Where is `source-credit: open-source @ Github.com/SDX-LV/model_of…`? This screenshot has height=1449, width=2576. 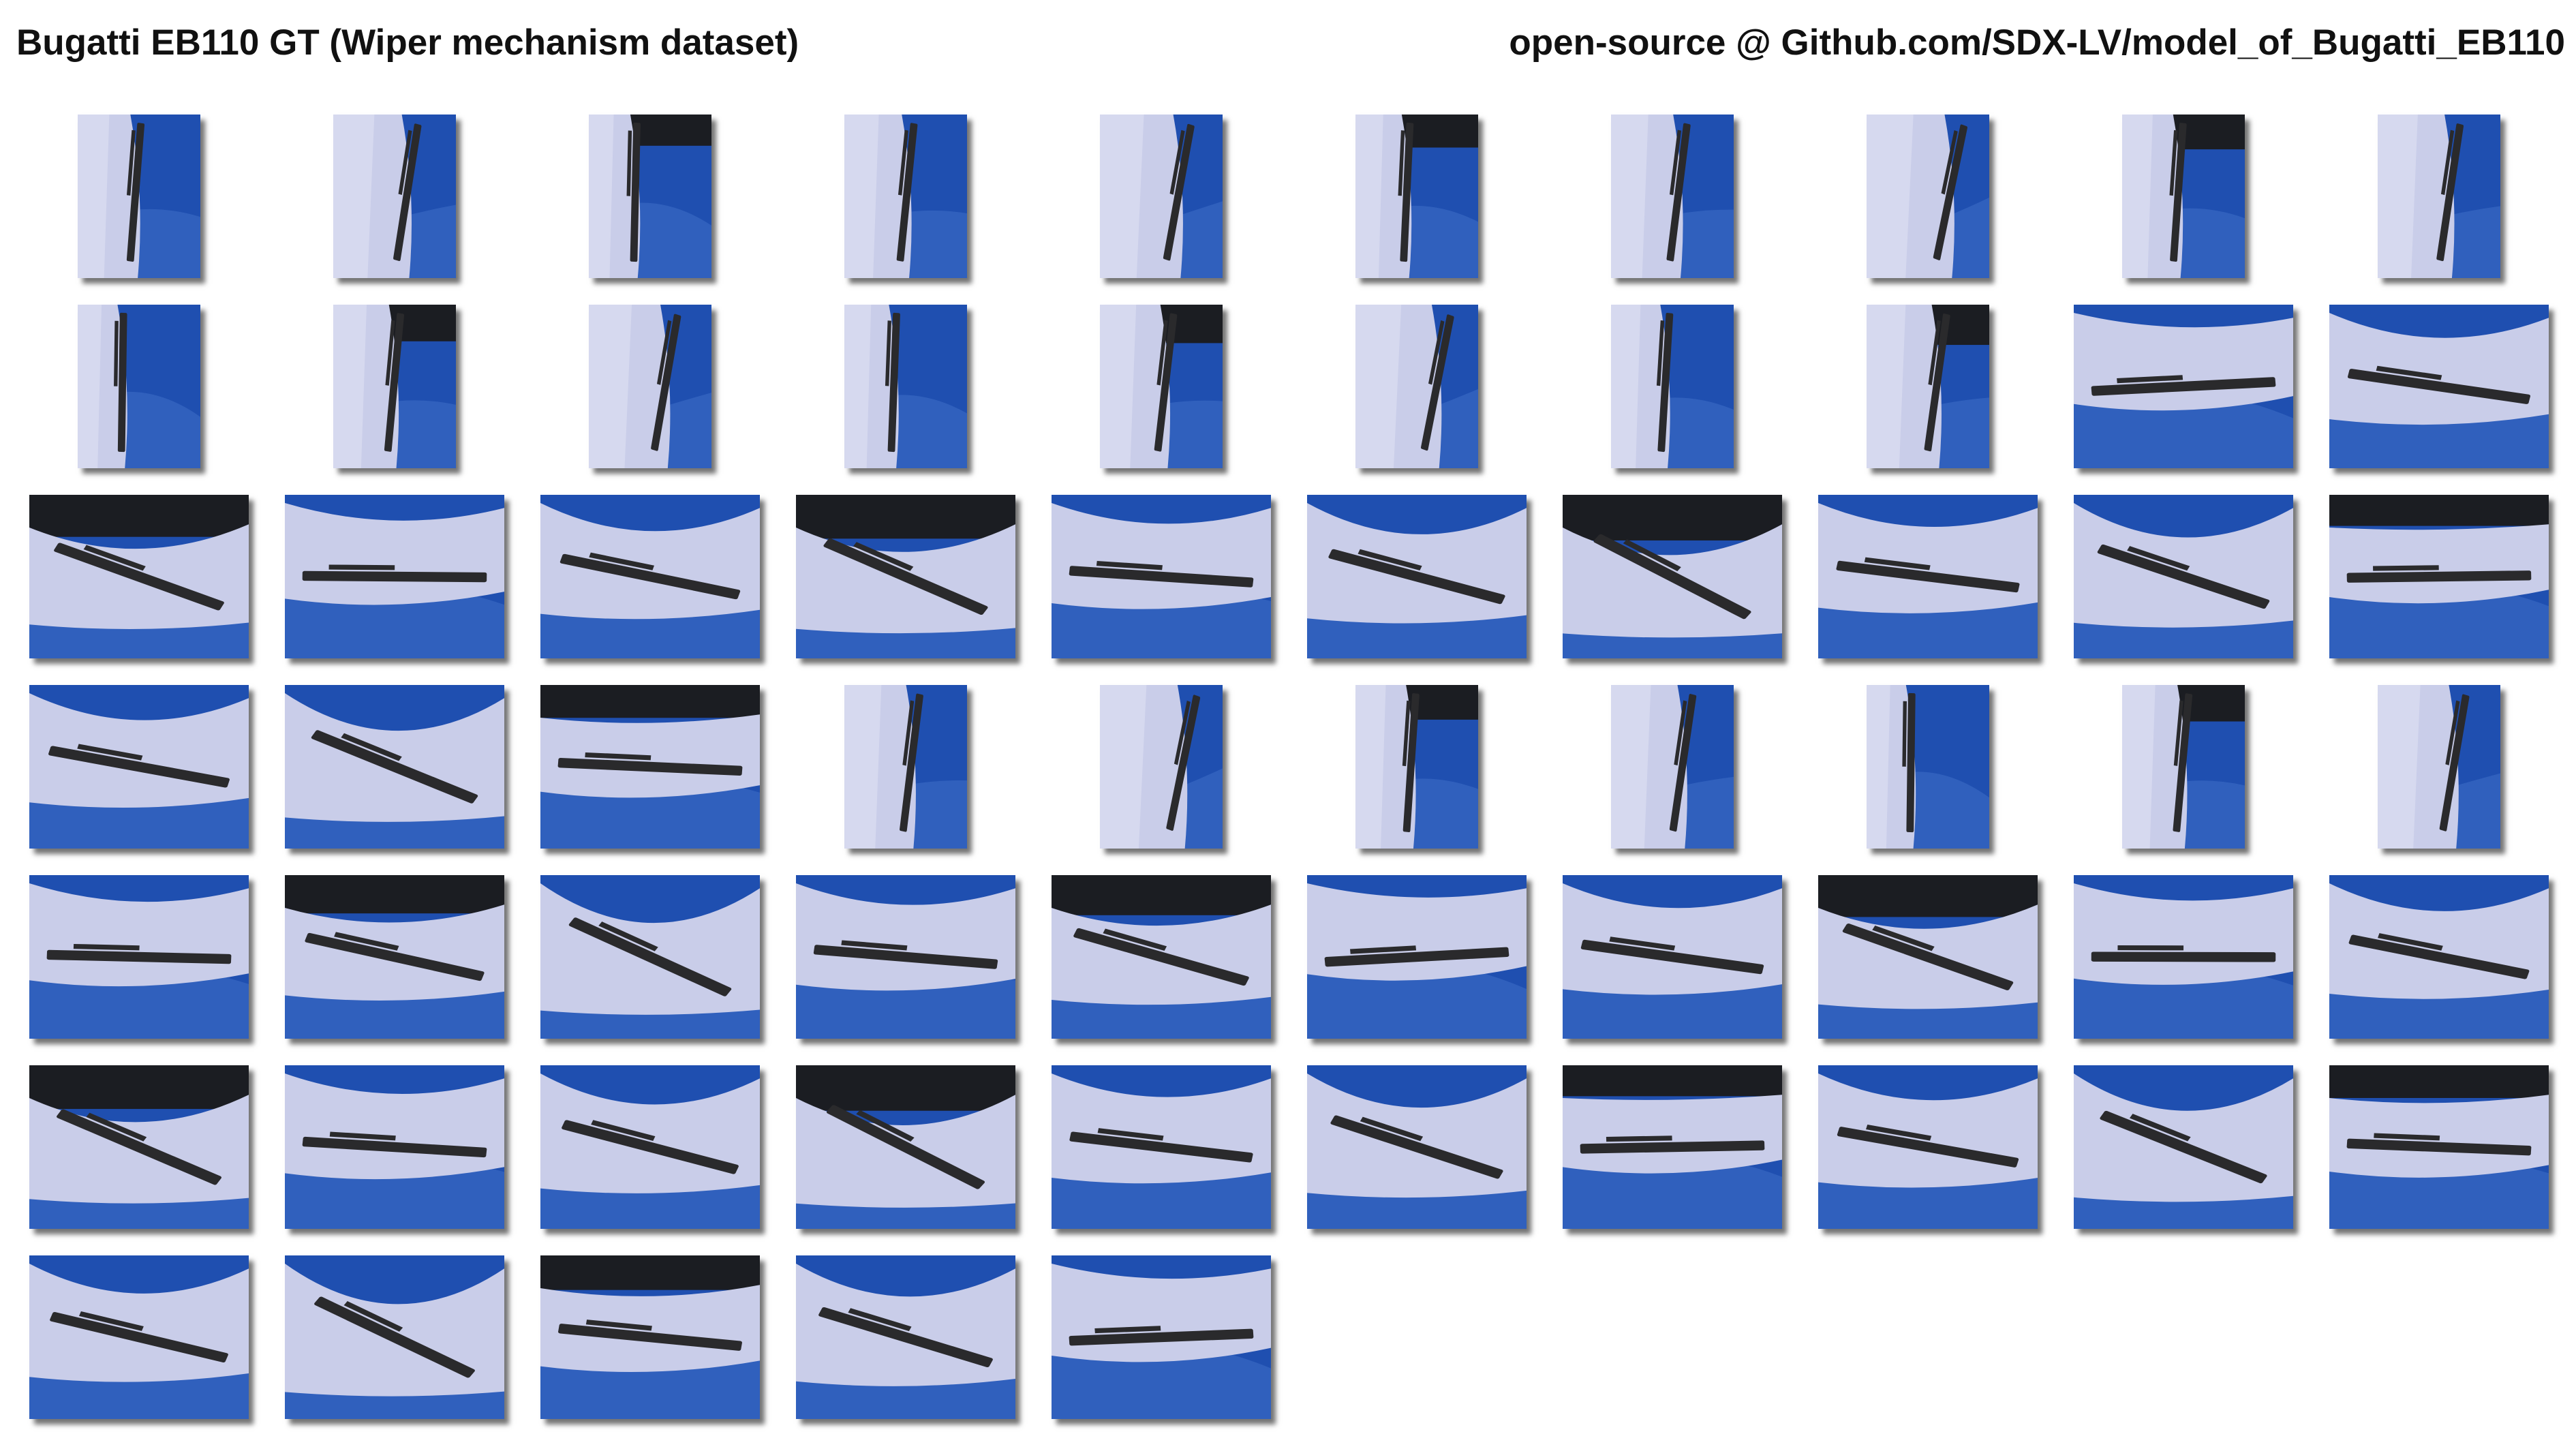
source-credit: open-source @ Github.com/SDX-LV/model_of… is located at coordinates (2037, 42).